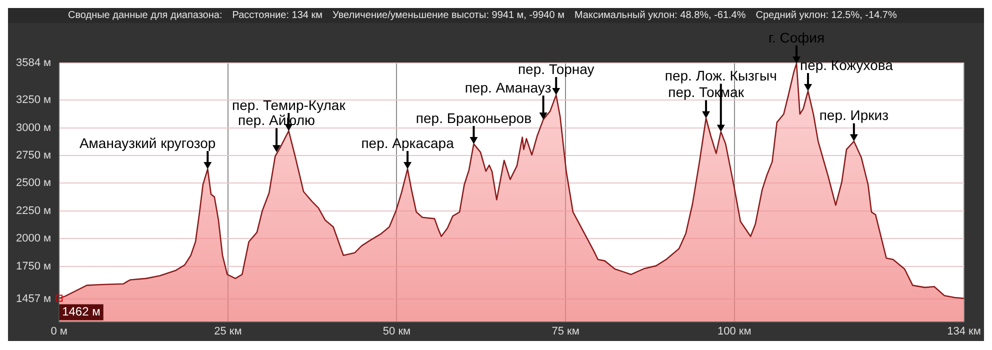 Image resolution: width=992 pixels, height=350 pixels. Describe the element at coordinates (59, 331) in the screenshot. I see `x-tick-label: 0 м` at that location.